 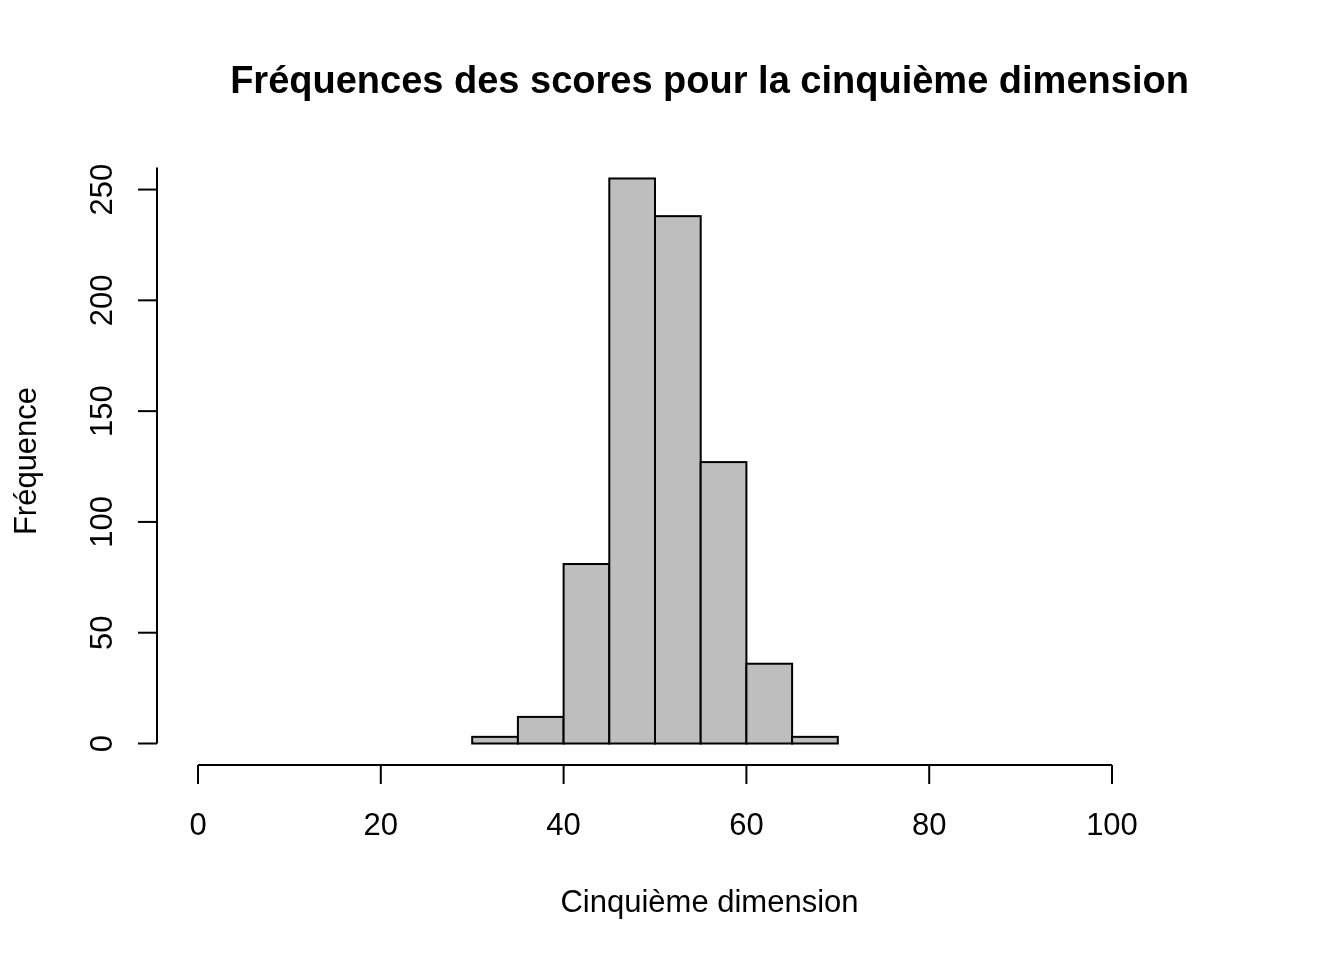 What do you see at coordinates (101, 411) in the screenshot?
I see `y-tick-label: 150` at bounding box center [101, 411].